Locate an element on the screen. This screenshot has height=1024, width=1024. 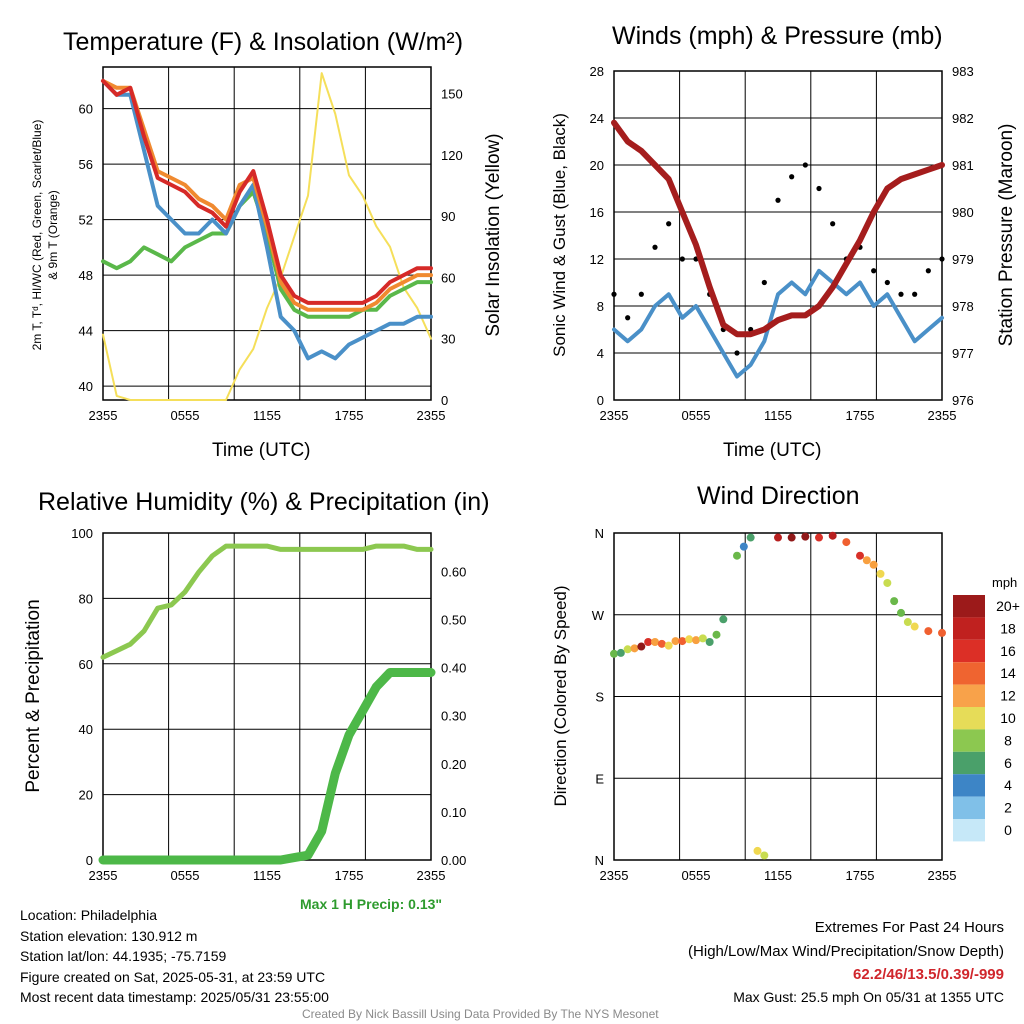
max-gust-text: Max Gust: 25.5 mph On 05/31 at 1355 UTC is located at coordinates (868, 997).